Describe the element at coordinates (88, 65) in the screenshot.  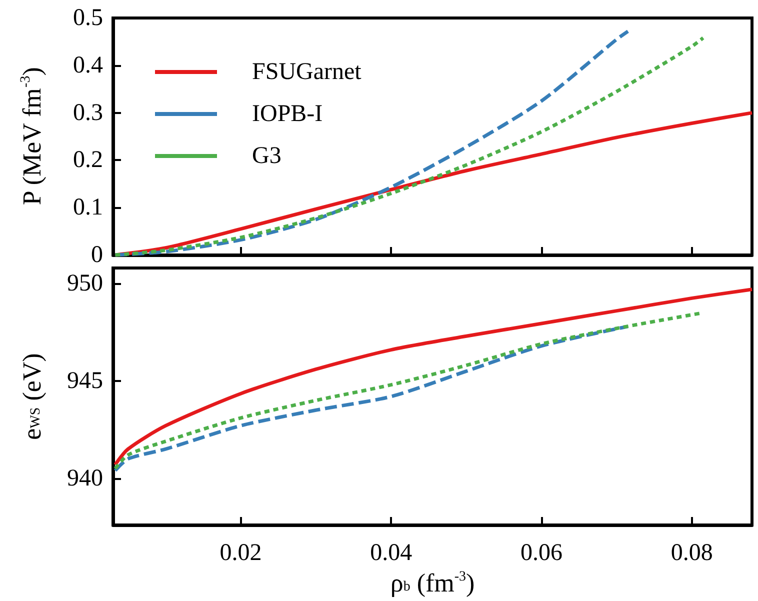
I see `y-tick-label: 0.4` at that location.